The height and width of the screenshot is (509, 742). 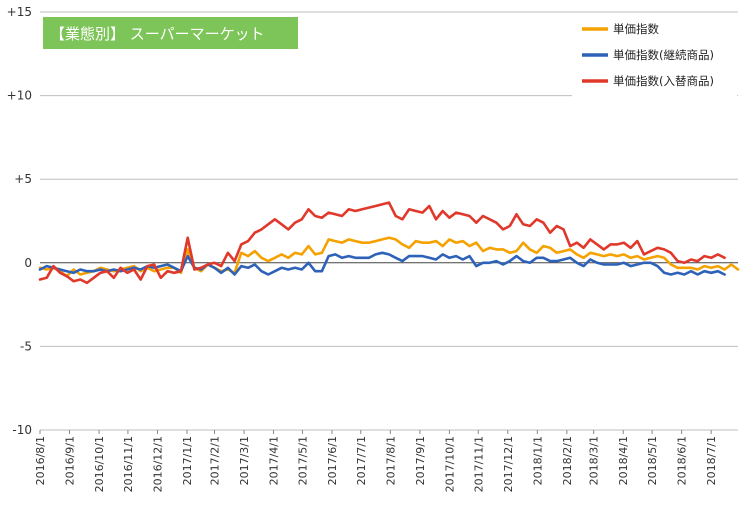 What do you see at coordinates (26, 346) in the screenshot?
I see `y-tick-label: -5` at bounding box center [26, 346].